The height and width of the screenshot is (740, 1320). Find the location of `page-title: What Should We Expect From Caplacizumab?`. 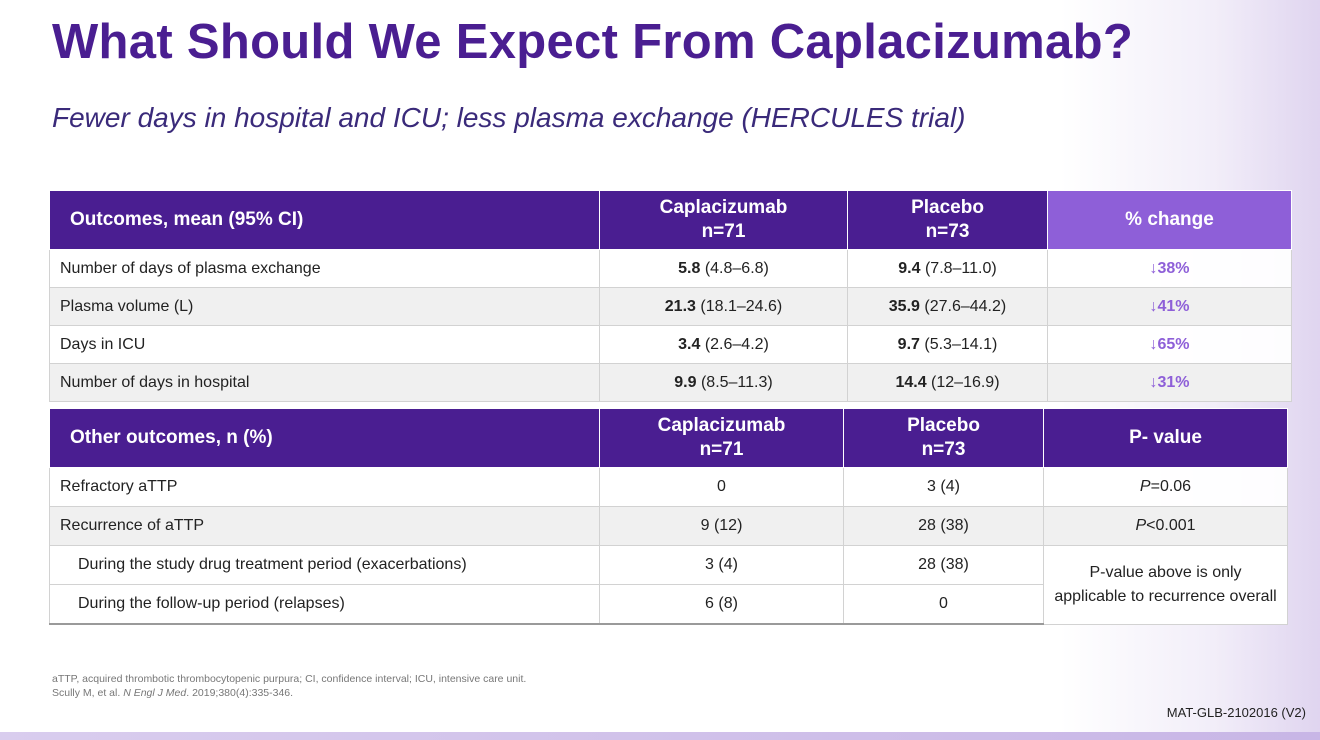

page-title: What Should We Expect From Caplacizumab? is located at coordinates (593, 42).